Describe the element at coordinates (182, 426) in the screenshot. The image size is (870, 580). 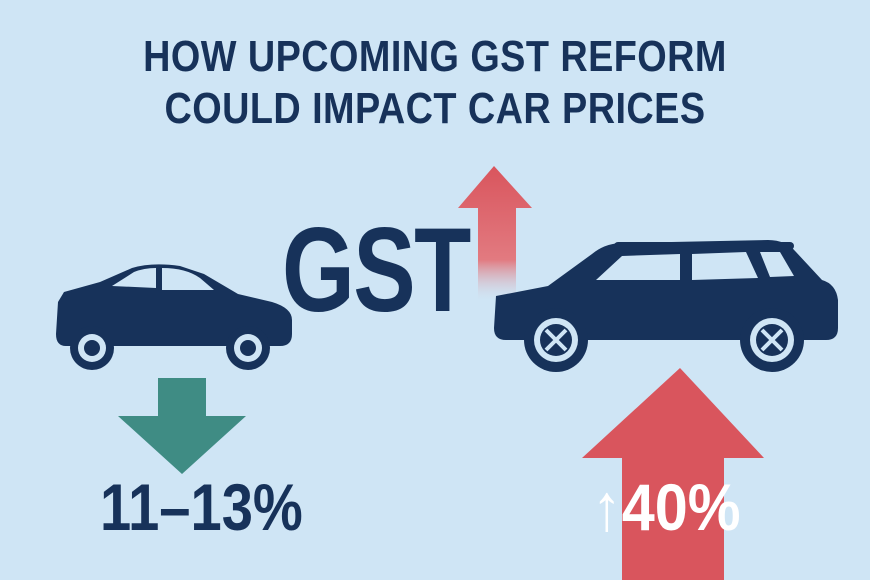
I see `down-arrow-icon` at that location.